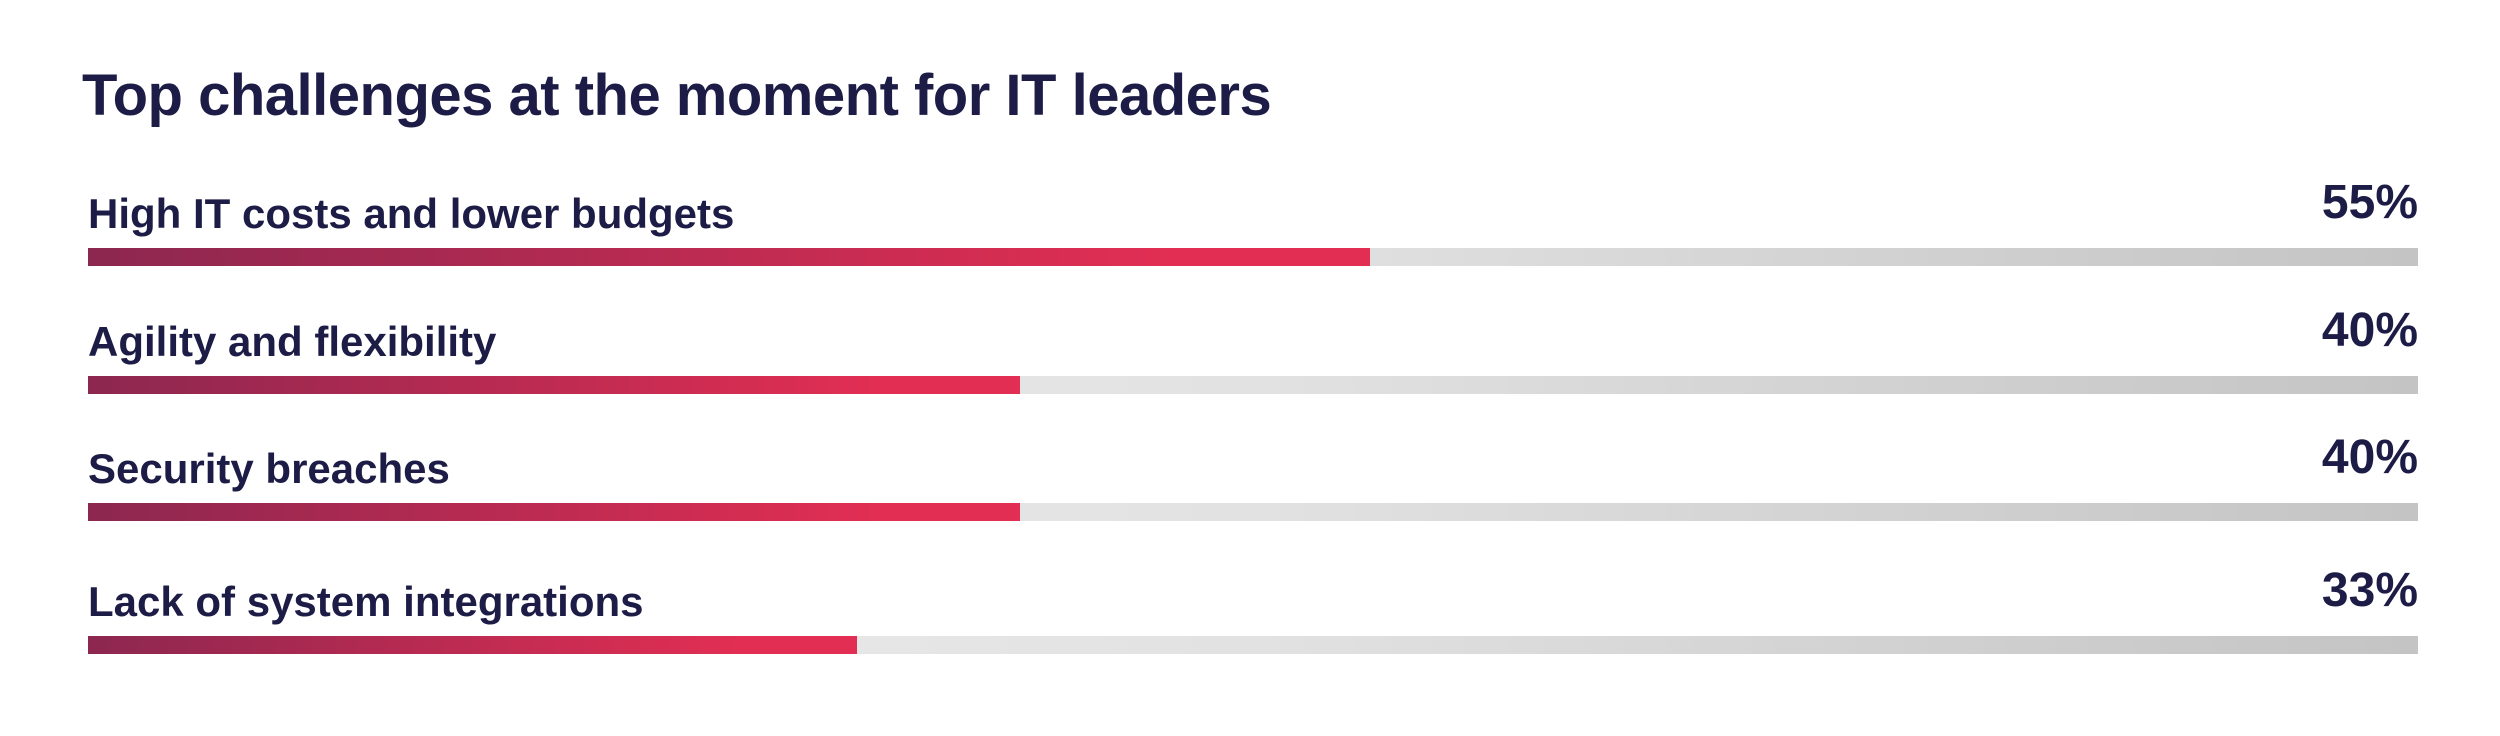 This screenshot has height=736, width=2500. Describe the element at coordinates (411, 213) in the screenshot. I see `category-label: High IT costs and lower budgets` at that location.